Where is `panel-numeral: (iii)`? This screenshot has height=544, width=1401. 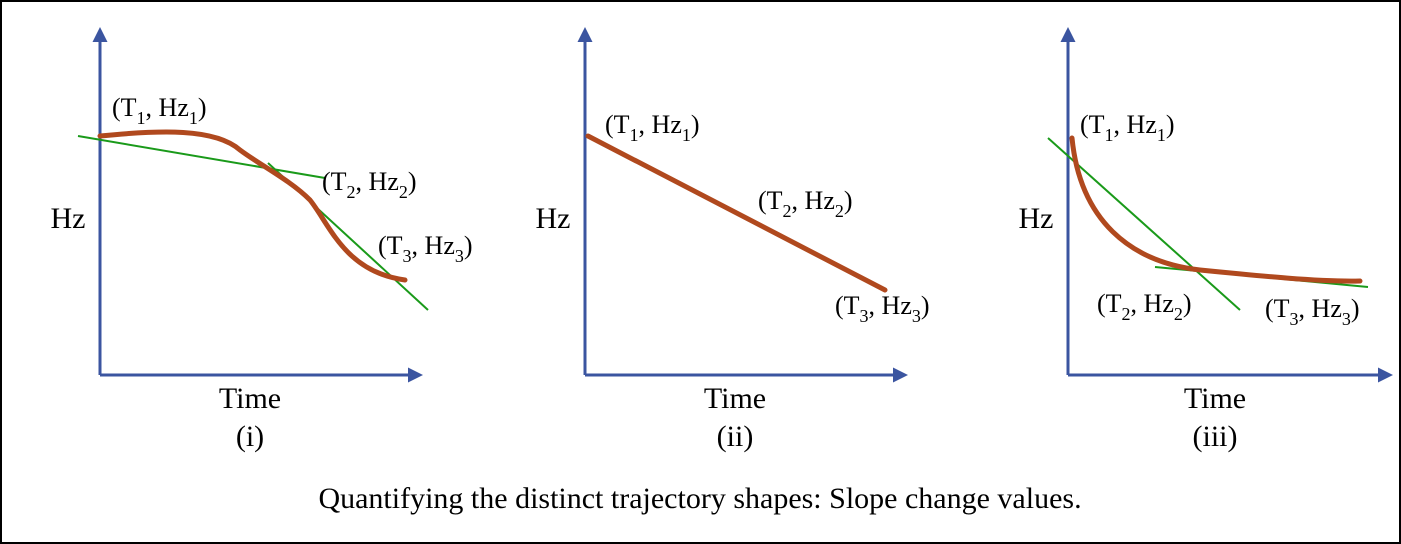
panel-numeral: (iii) is located at coordinates (1215, 436).